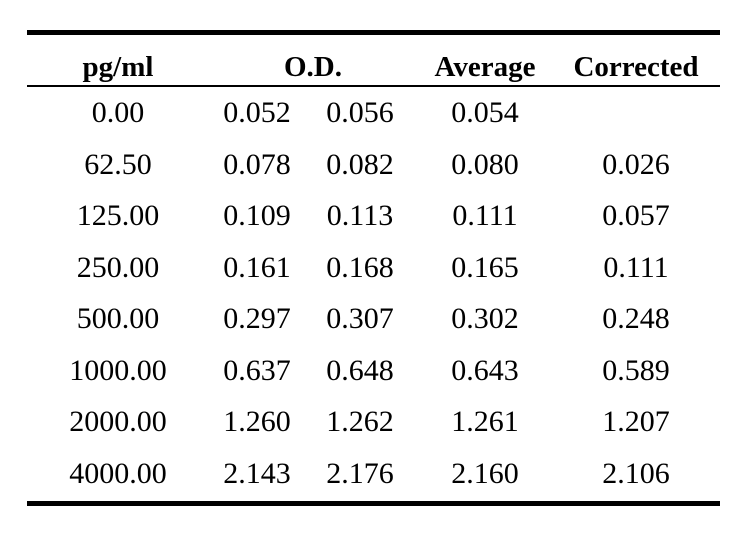  I want to click on cell-od-1: 0.297, so click(257, 318).